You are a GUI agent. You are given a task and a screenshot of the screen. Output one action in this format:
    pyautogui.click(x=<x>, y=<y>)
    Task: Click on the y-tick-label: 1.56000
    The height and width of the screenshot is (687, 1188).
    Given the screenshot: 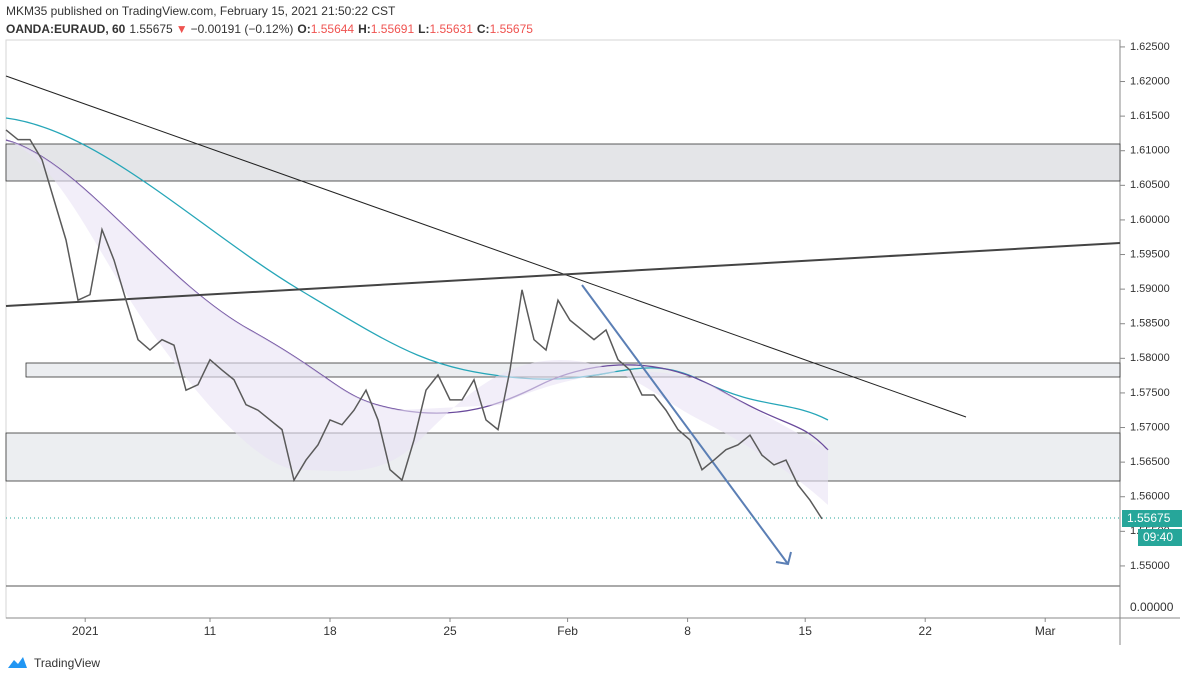 What is the action you would take?
    pyautogui.click(x=1150, y=497)
    